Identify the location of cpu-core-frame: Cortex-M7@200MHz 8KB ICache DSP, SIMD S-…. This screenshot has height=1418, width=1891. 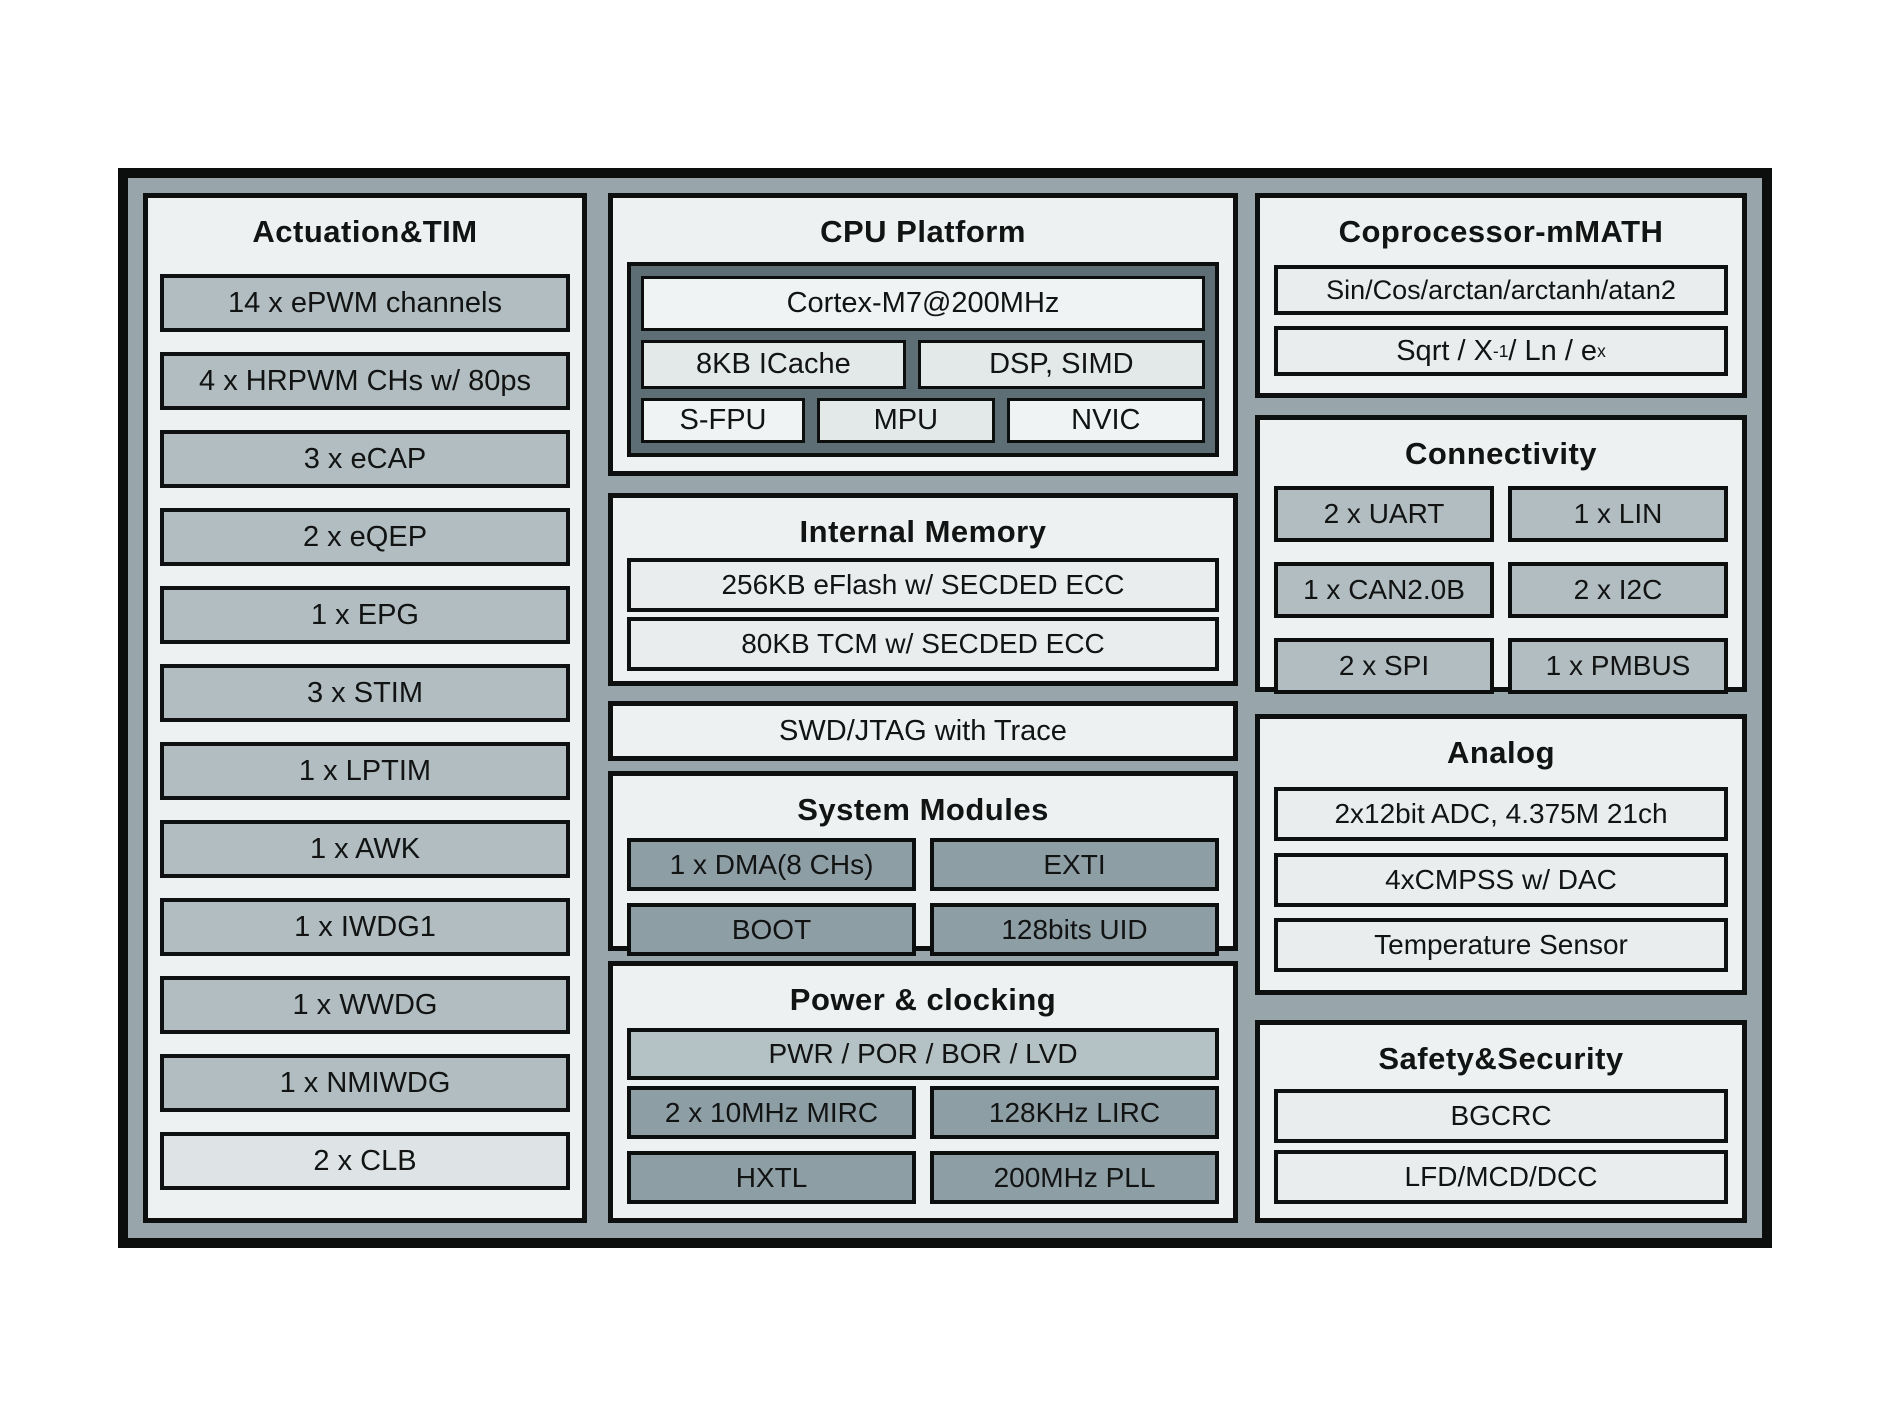
(923, 359).